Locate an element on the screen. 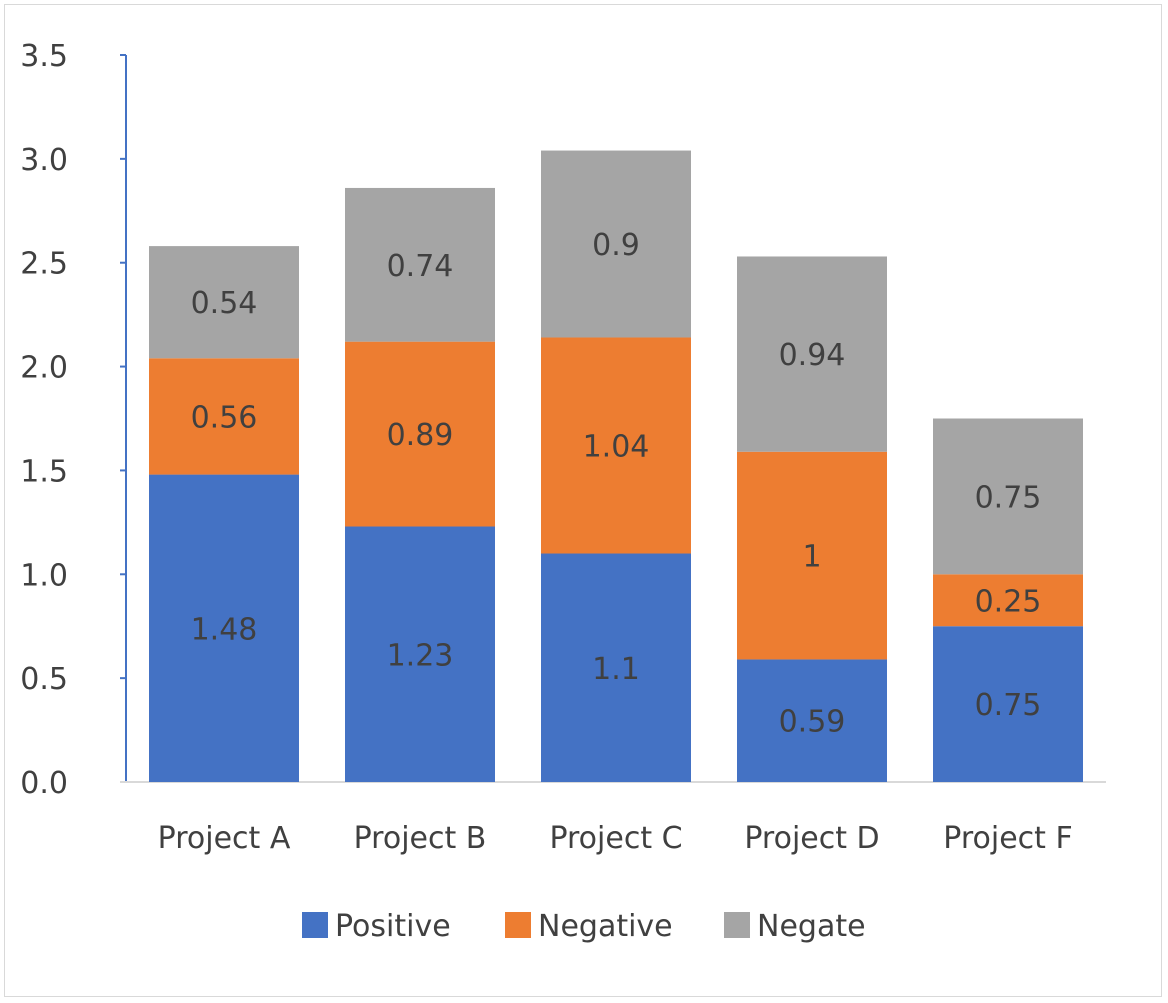  y-axis: 0.0 0.5 1.0 1.5 2.0 2.5 3.0 3.5 is located at coordinates (73, 420).